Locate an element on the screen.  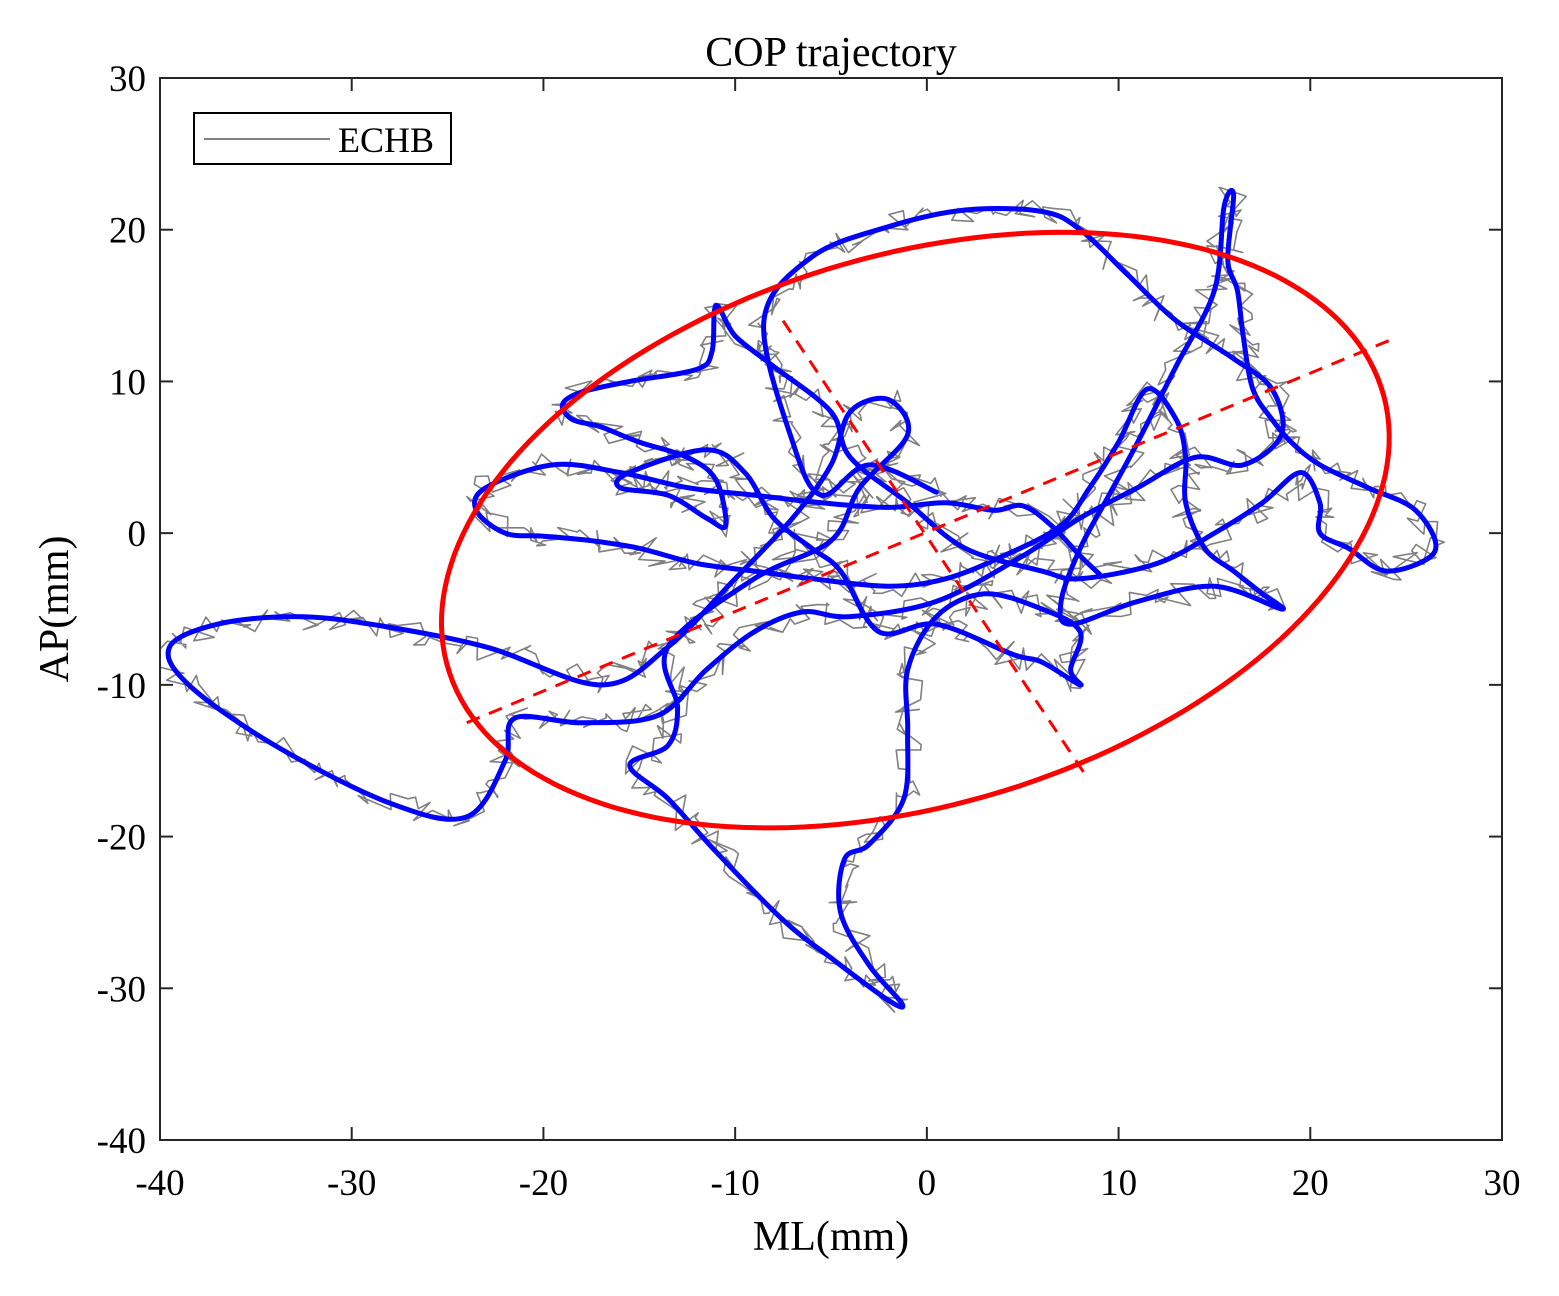
x-axis-title: ML(mm) is located at coordinates (831, 1237).